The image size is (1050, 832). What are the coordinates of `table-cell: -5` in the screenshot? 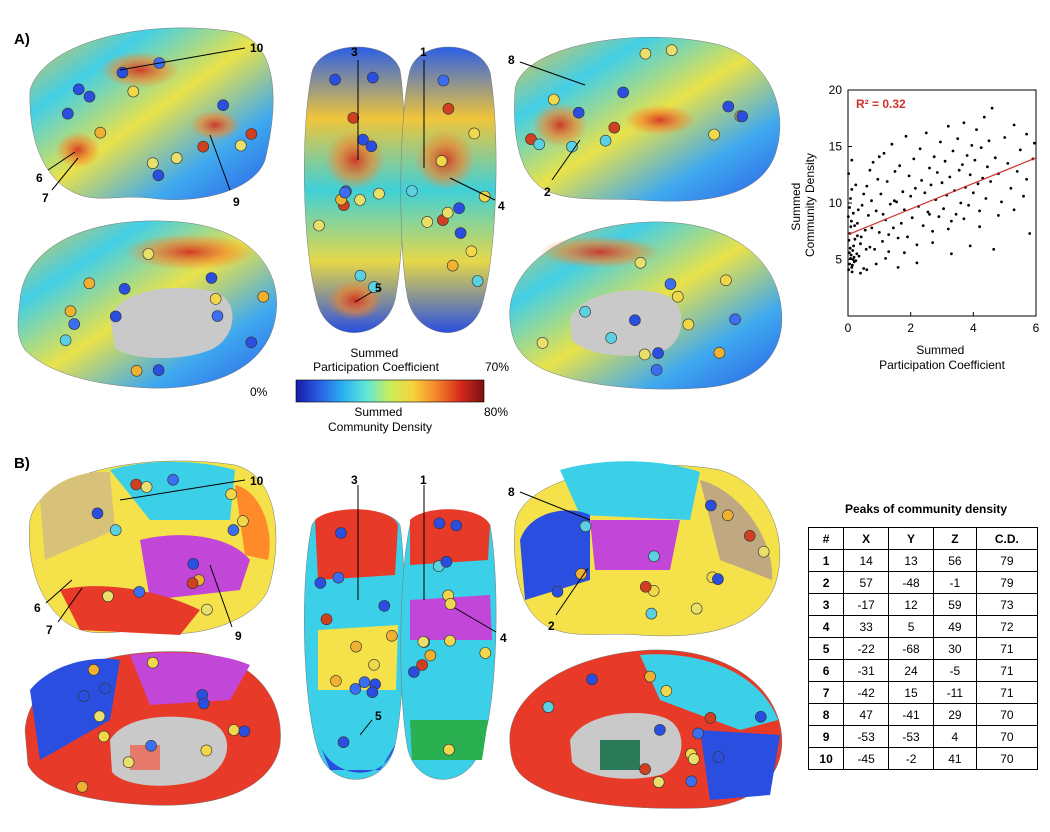 It's located at (955, 670).